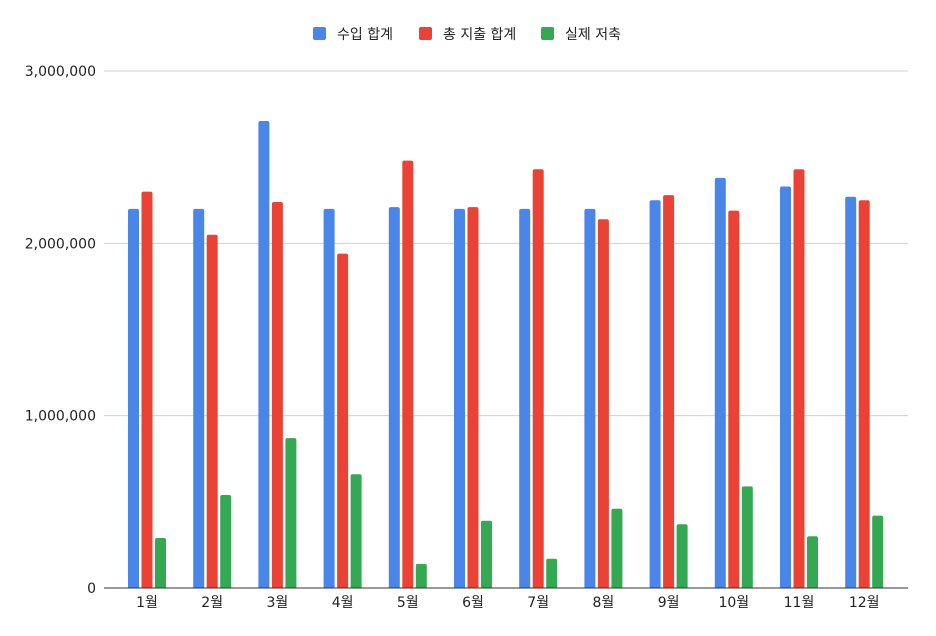  I want to click on x-tick-label: 4월, so click(343, 603).